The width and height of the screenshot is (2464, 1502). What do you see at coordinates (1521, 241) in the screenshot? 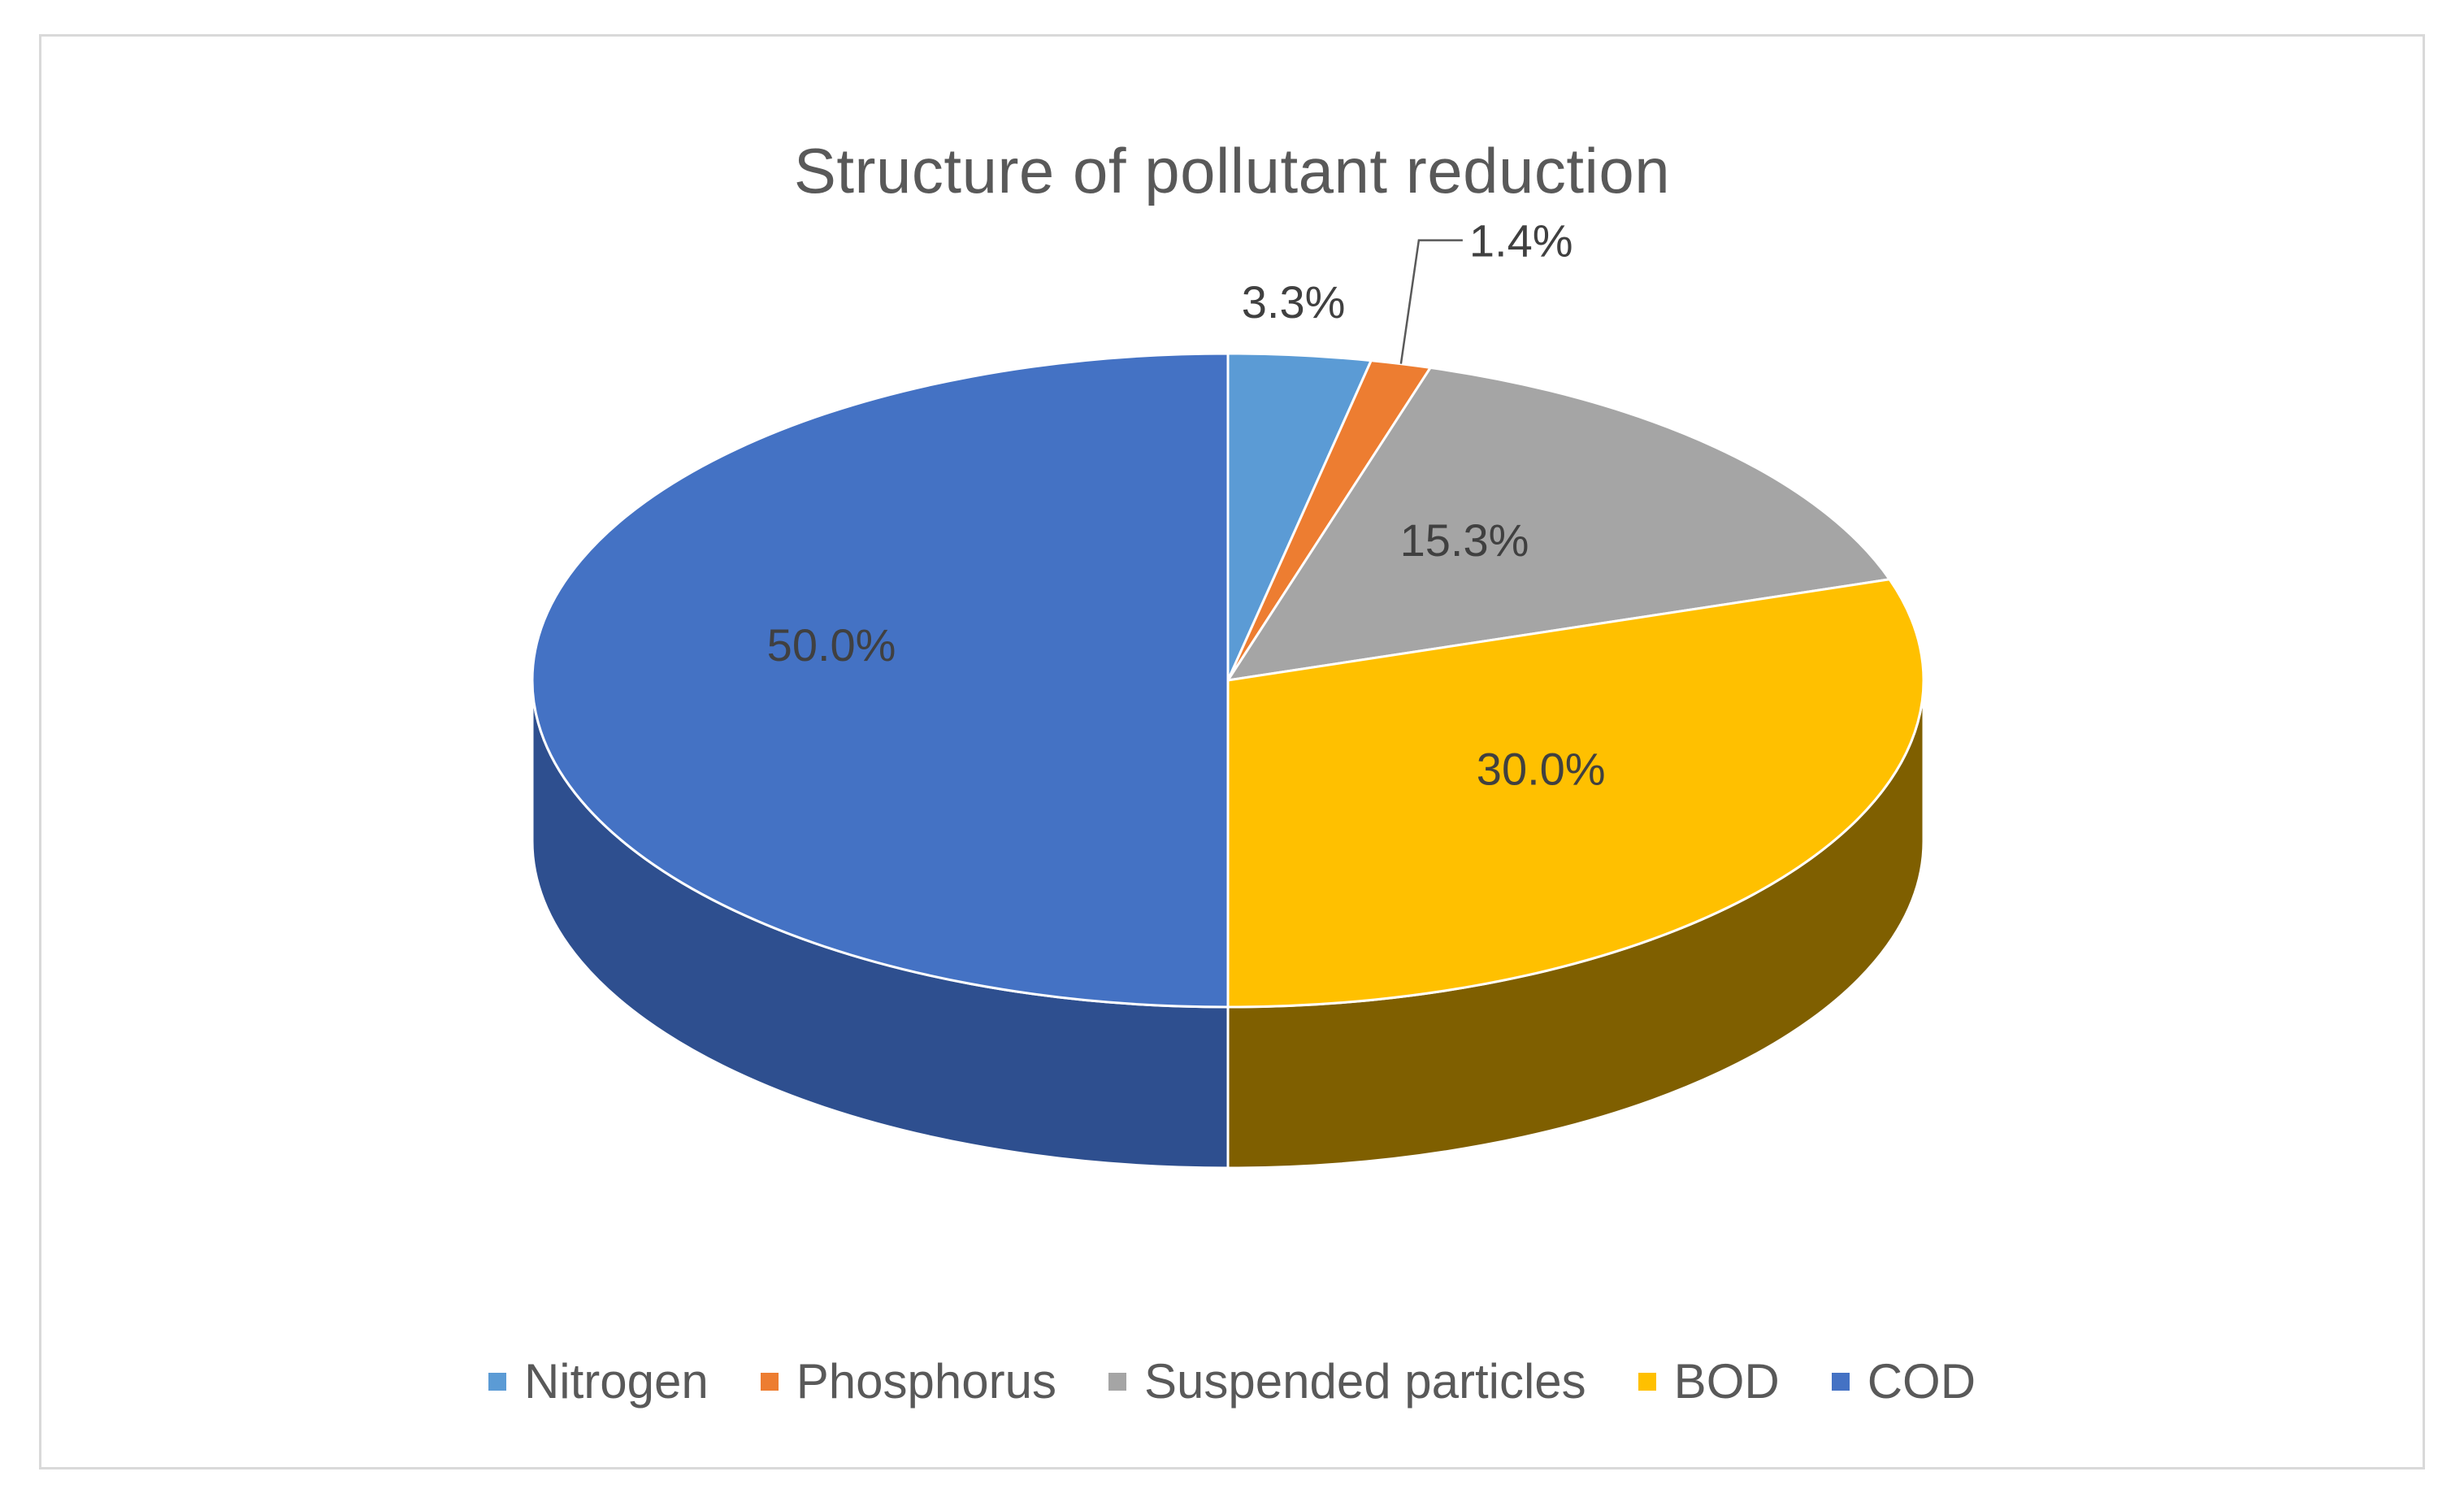
I see `data-label-phosphorus: 1.4%` at bounding box center [1521, 241].